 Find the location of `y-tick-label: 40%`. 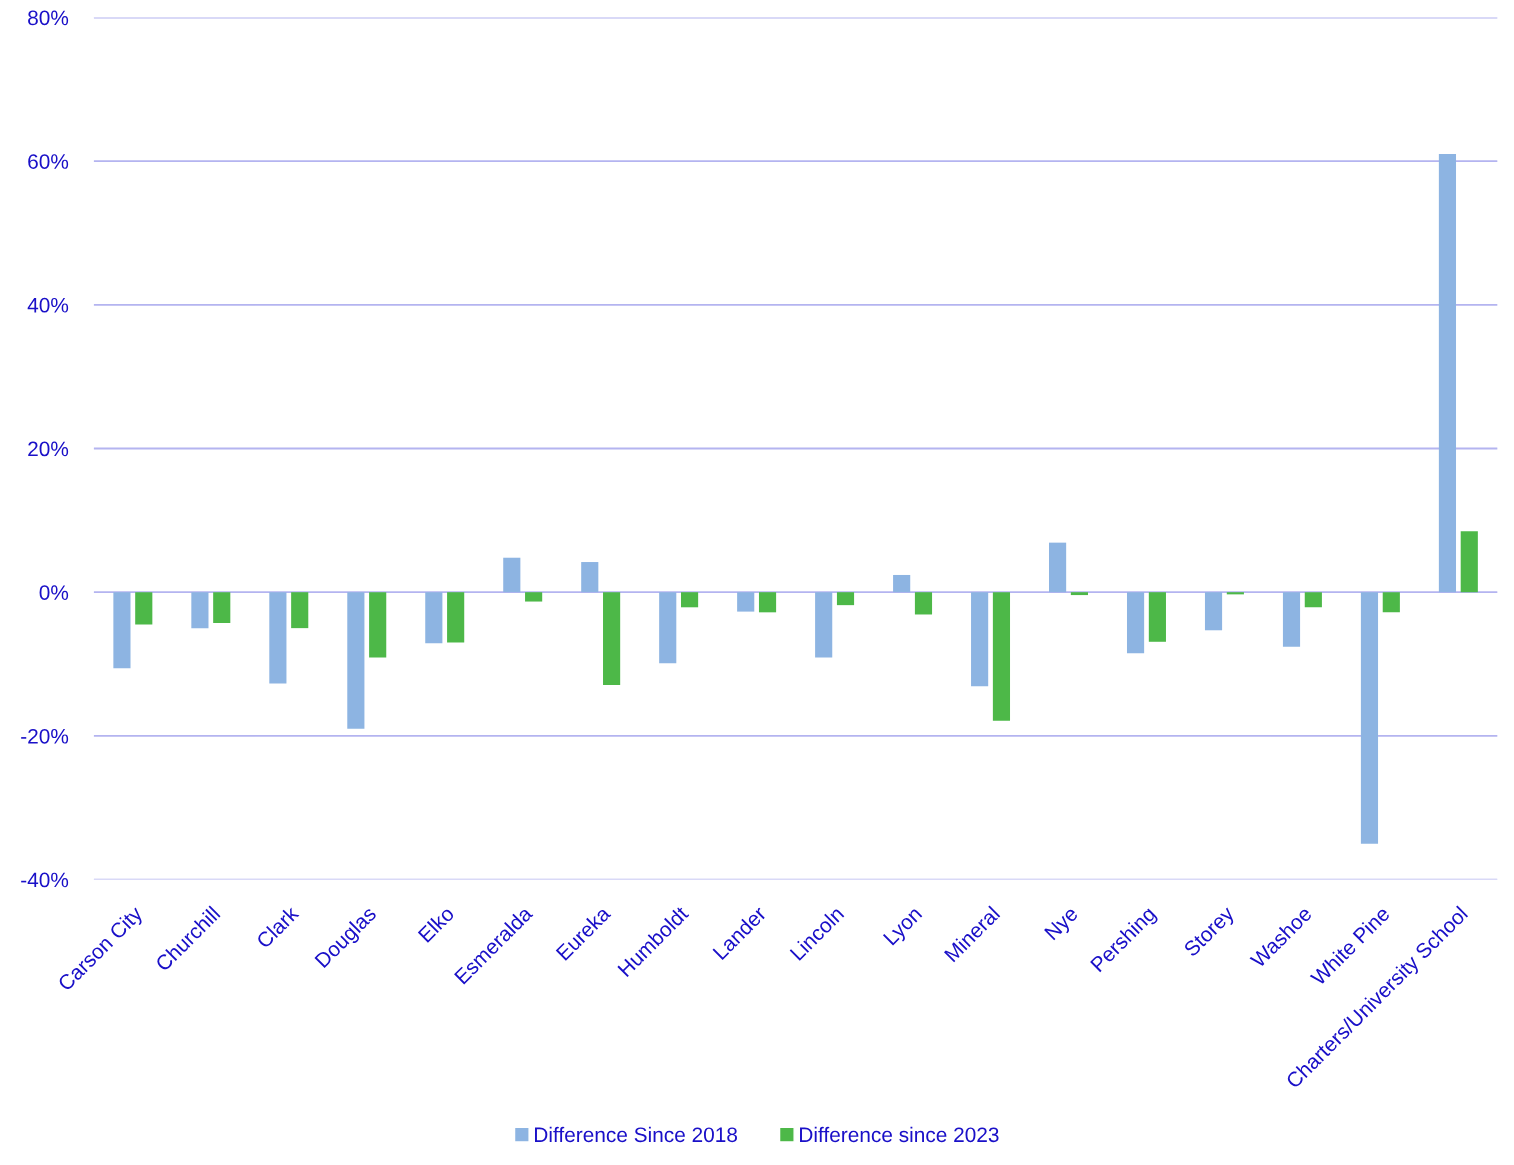

y-tick-label: 40% is located at coordinates (48, 305).